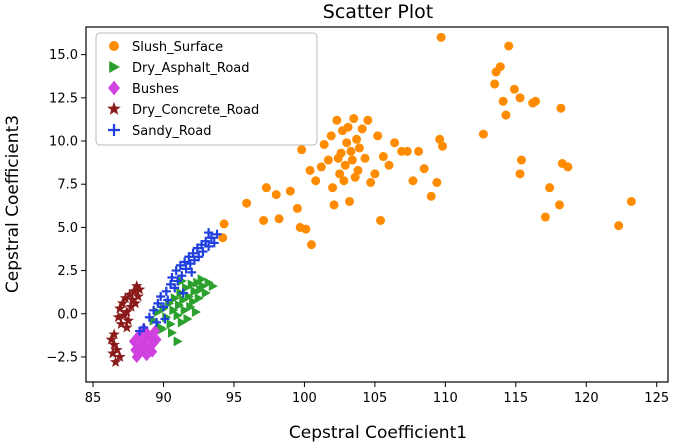 The height and width of the screenshot is (444, 685). I want to click on x-tick-label: 110, so click(445, 398).